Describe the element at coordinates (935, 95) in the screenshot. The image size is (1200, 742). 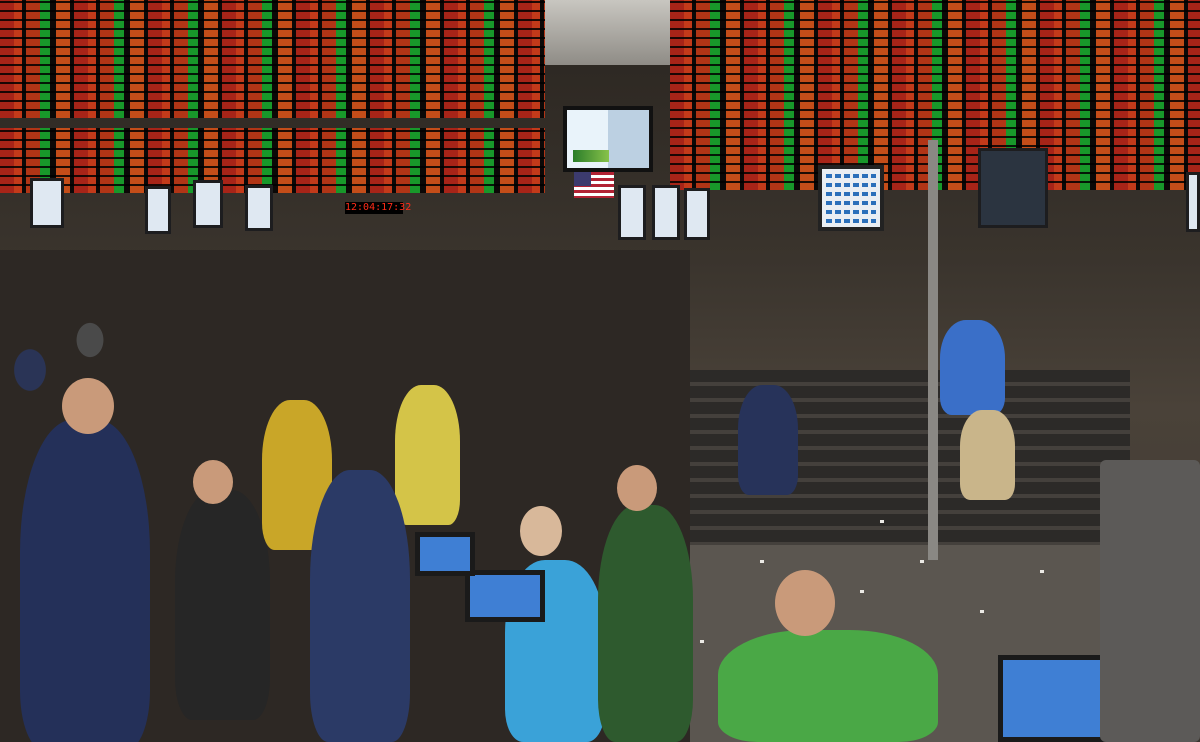
I see `quote-board-right` at that location.